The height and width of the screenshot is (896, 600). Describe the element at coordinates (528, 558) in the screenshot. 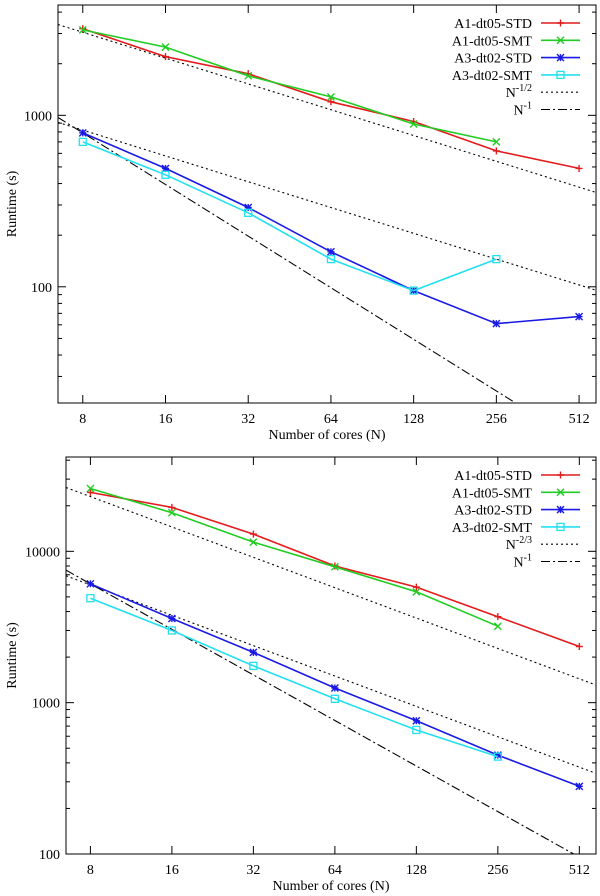

I see `bottom-legend-reference-exponent: -1` at that location.